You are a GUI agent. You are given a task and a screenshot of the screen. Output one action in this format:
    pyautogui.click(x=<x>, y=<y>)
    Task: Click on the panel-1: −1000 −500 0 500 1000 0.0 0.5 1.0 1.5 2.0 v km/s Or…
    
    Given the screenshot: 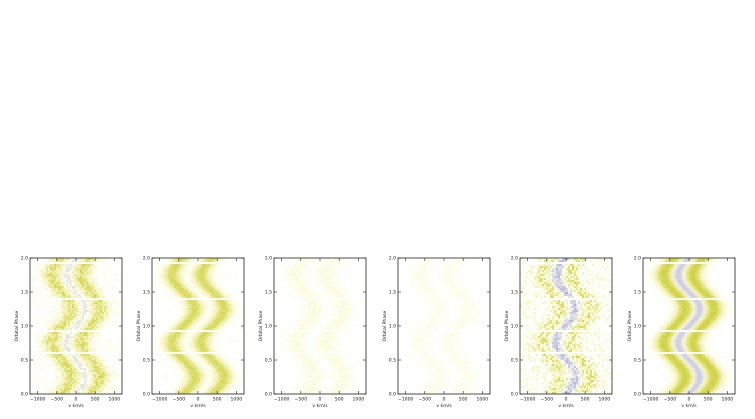 What is the action you would take?
    pyautogui.click(x=68, y=332)
    